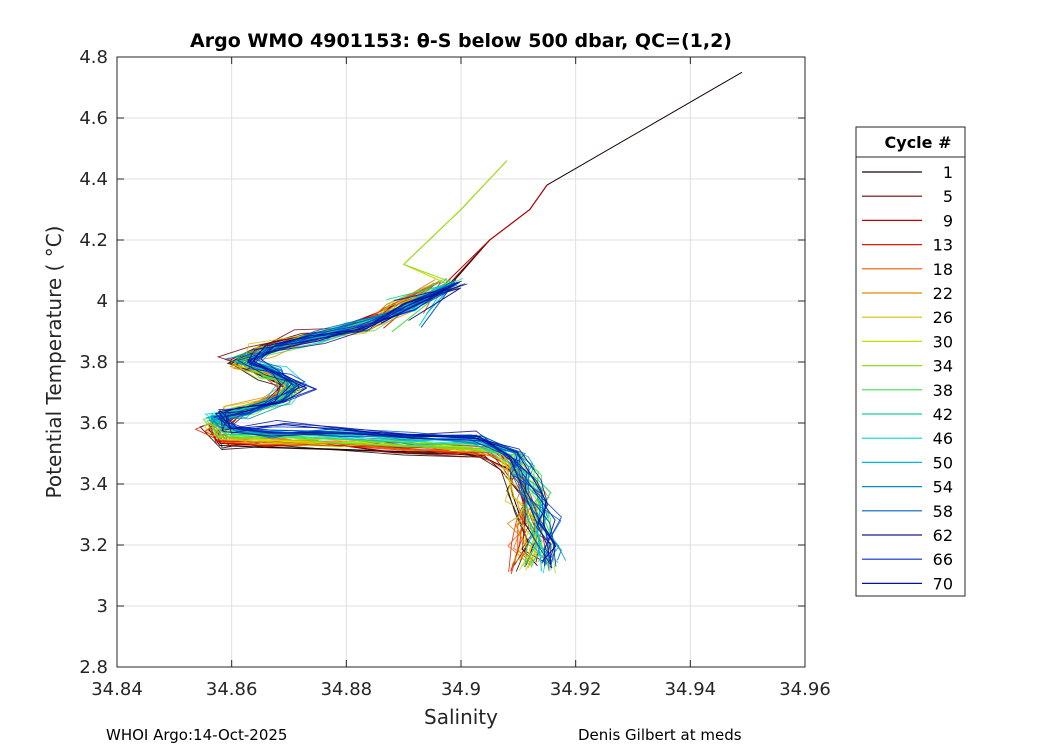  I want to click on series-line-cycle-26-strand, so click(382, 426).